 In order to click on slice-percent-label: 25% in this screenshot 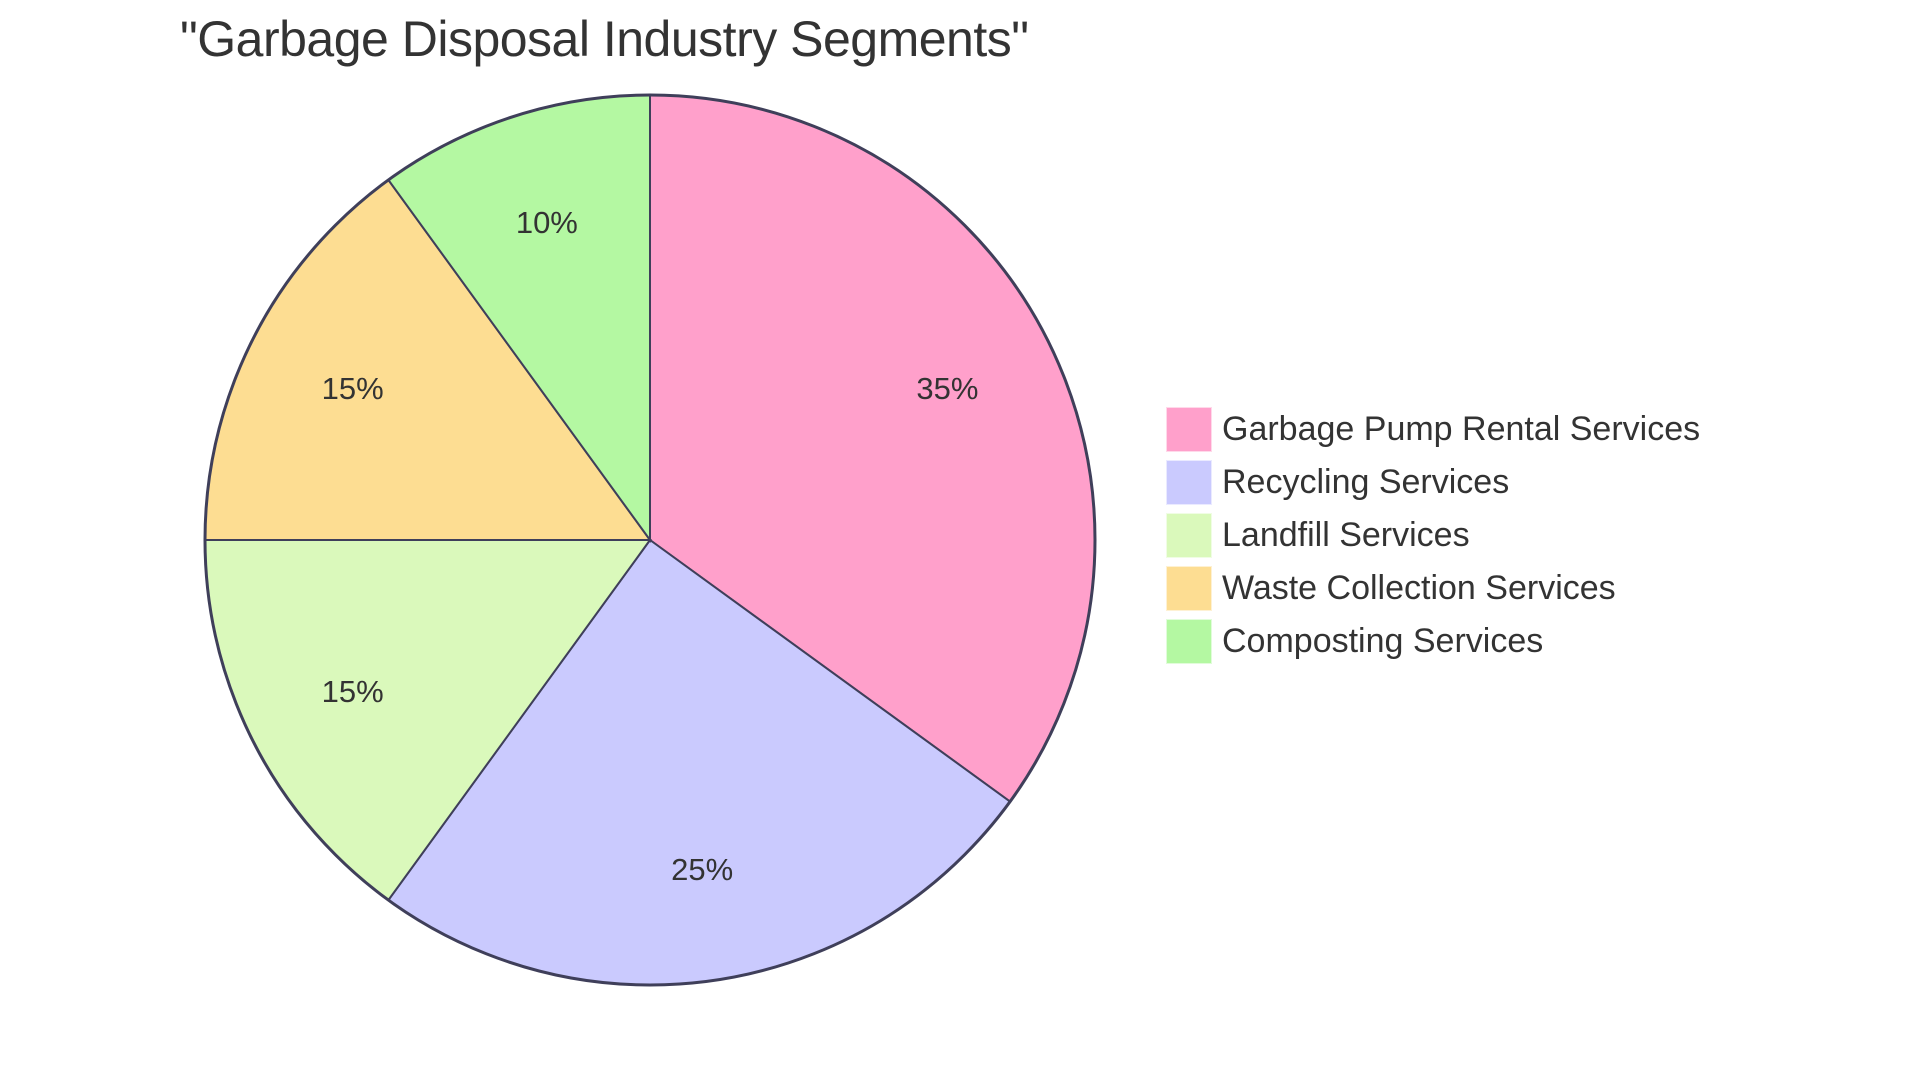, I will do `click(702, 869)`.